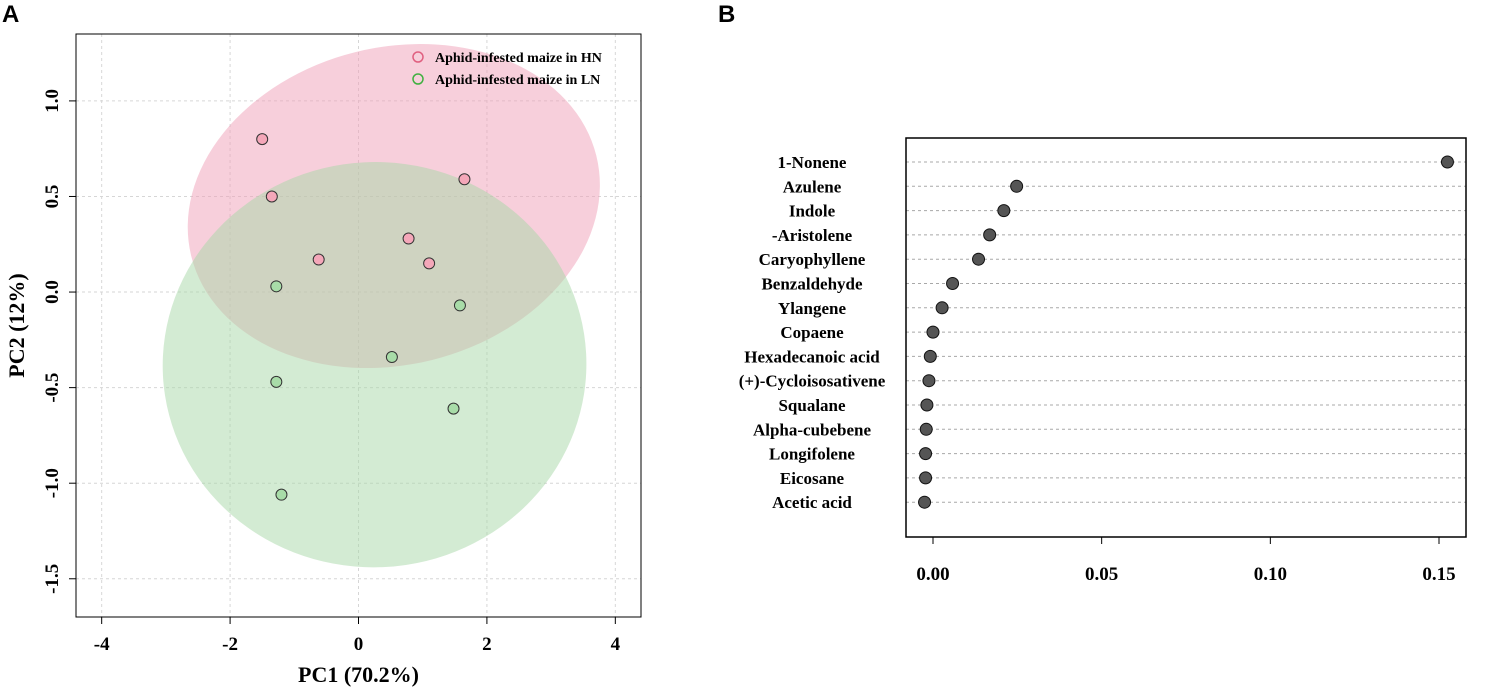 This screenshot has width=1486, height=687. I want to click on variable-label: (+)-Cycloisosativene, so click(812, 381).